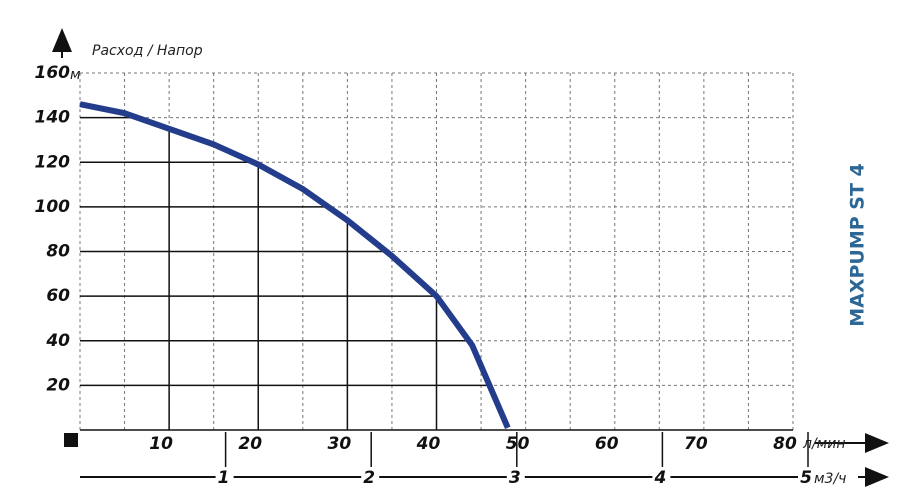 This screenshot has width=915, height=501. I want to click on x2-unit: м3/ч, so click(830, 479).